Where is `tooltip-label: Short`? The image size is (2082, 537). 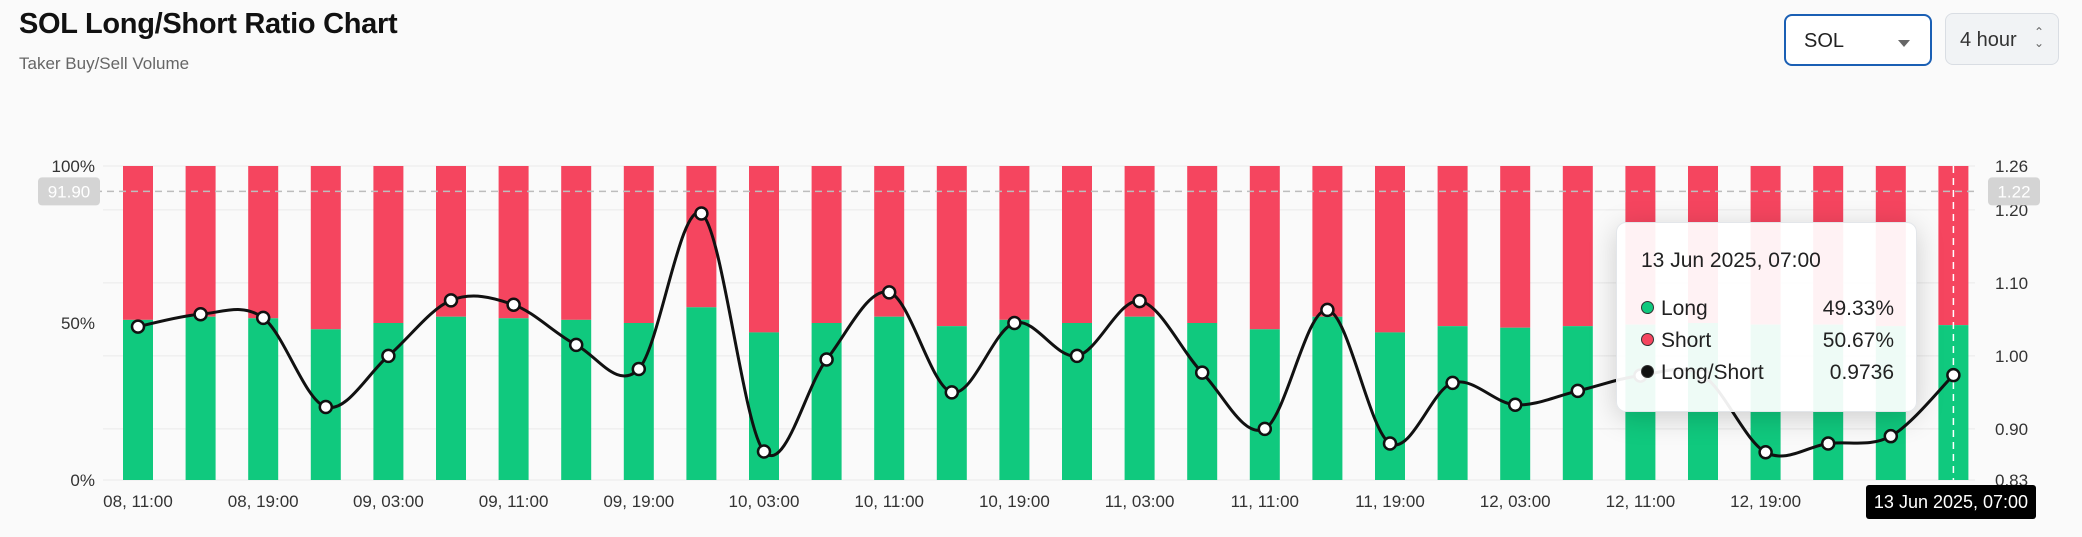
tooltip-label: Short is located at coordinates (1686, 340).